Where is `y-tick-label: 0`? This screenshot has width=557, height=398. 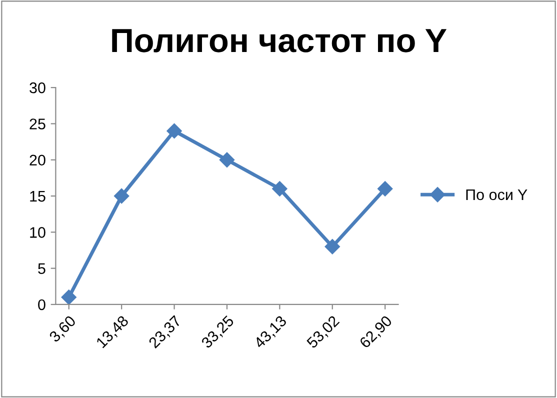 y-tick-label: 0 is located at coordinates (42, 304).